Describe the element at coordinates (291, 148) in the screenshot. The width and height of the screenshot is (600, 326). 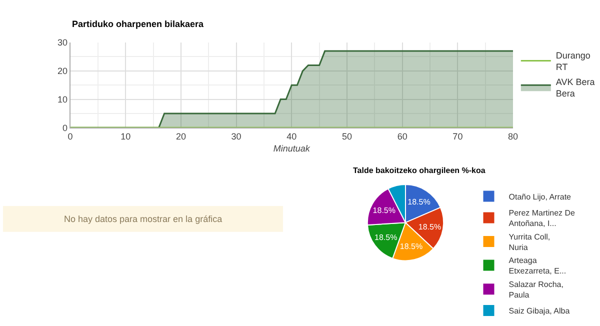
I see `x-axis-title: Minutuak` at that location.